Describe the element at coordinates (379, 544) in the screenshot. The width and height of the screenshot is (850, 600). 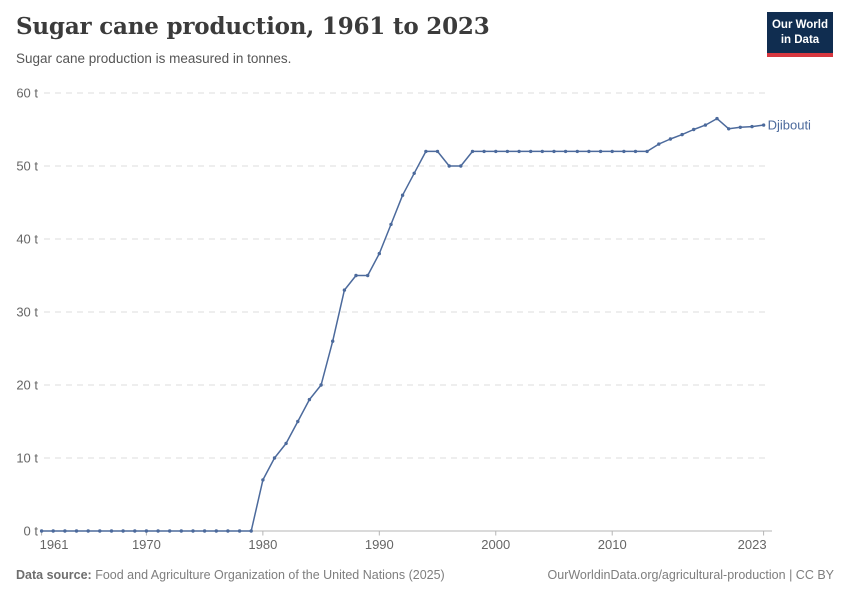
I see `x-tick-label: 1990` at that location.